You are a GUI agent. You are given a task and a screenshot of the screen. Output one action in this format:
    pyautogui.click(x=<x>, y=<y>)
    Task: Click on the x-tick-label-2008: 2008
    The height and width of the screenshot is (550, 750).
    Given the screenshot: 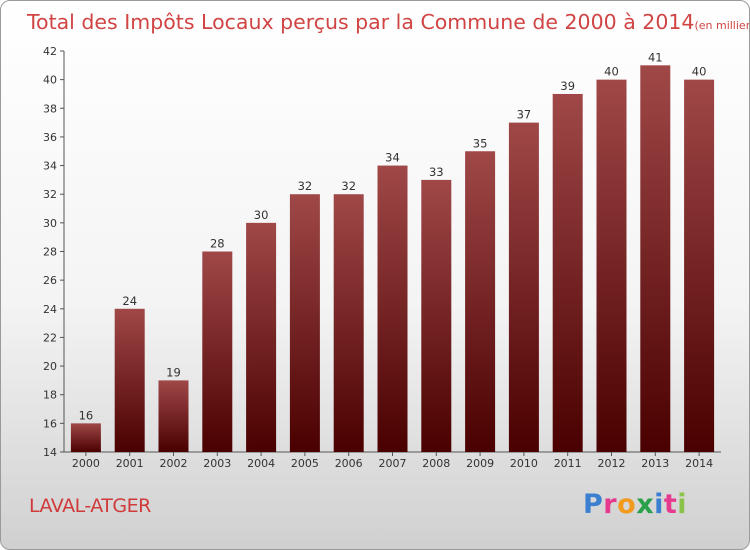 What is the action you would take?
    pyautogui.click(x=436, y=463)
    